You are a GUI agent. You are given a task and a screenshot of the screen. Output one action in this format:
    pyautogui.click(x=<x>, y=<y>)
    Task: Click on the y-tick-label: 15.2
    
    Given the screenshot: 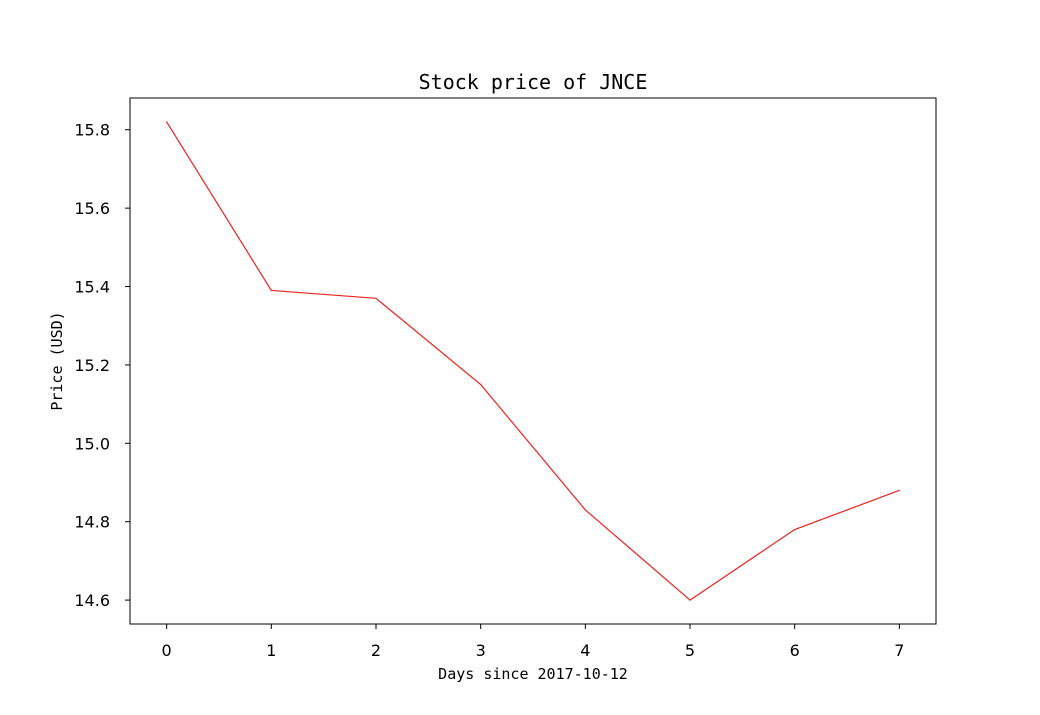 What is the action you would take?
    pyautogui.click(x=92, y=365)
    